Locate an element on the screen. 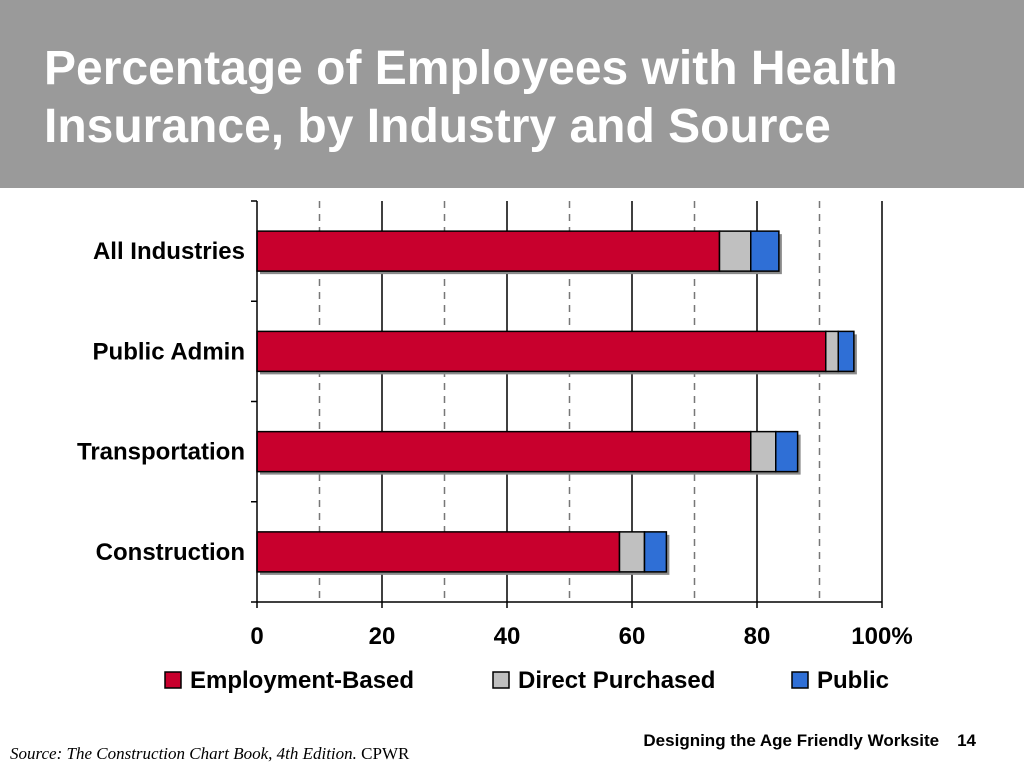 This screenshot has height=768, width=1024. x-tick-label: 100% is located at coordinates (881, 636).